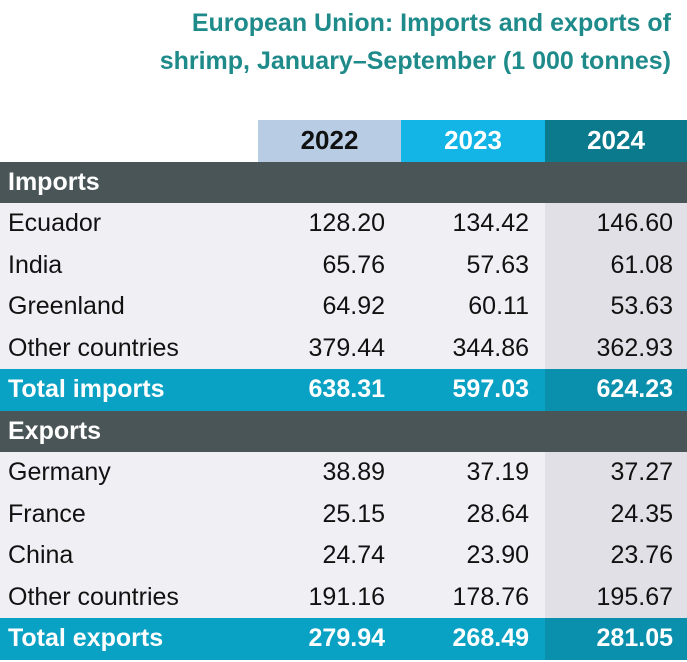 This screenshot has height=662, width=687. I want to click on value-cell: 23.90, so click(473, 556).